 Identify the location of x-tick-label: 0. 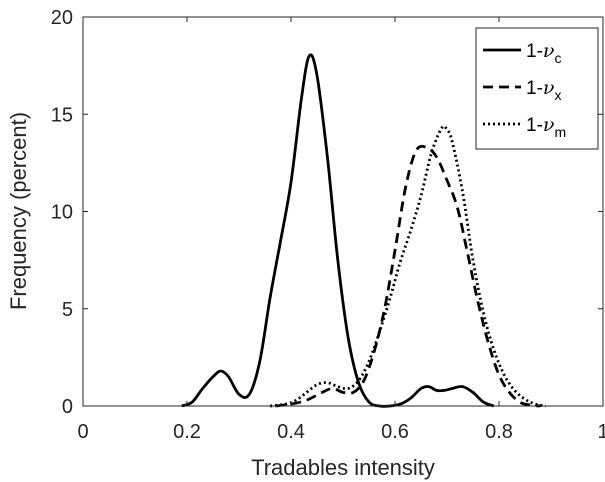
(82, 432).